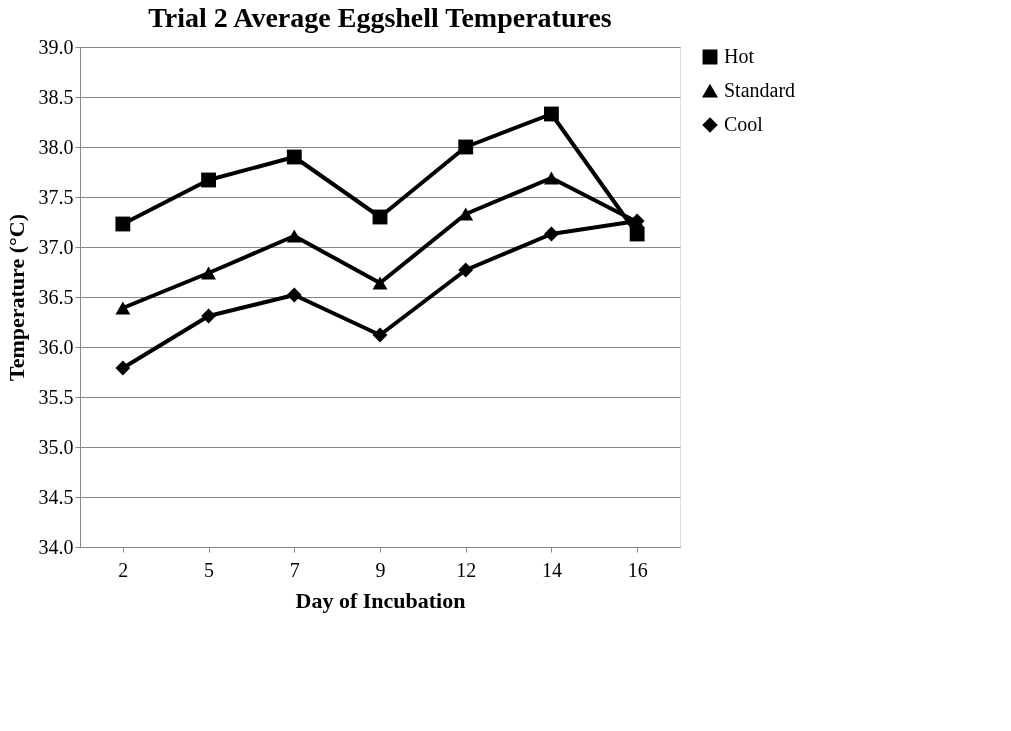  What do you see at coordinates (739, 56) in the screenshot?
I see `legend-label: Hot` at bounding box center [739, 56].